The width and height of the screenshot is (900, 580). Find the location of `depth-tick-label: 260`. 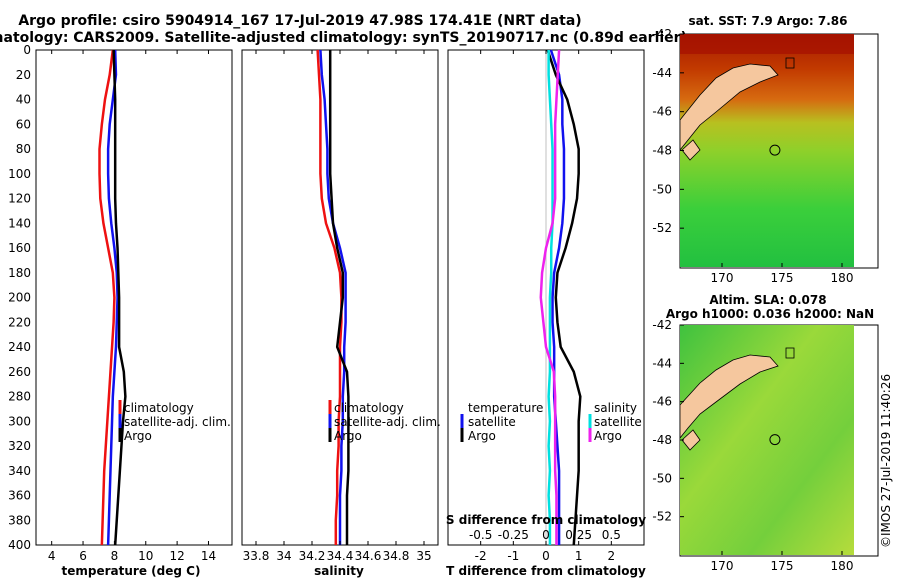

depth-tick-label: 260 is located at coordinates (19, 372).